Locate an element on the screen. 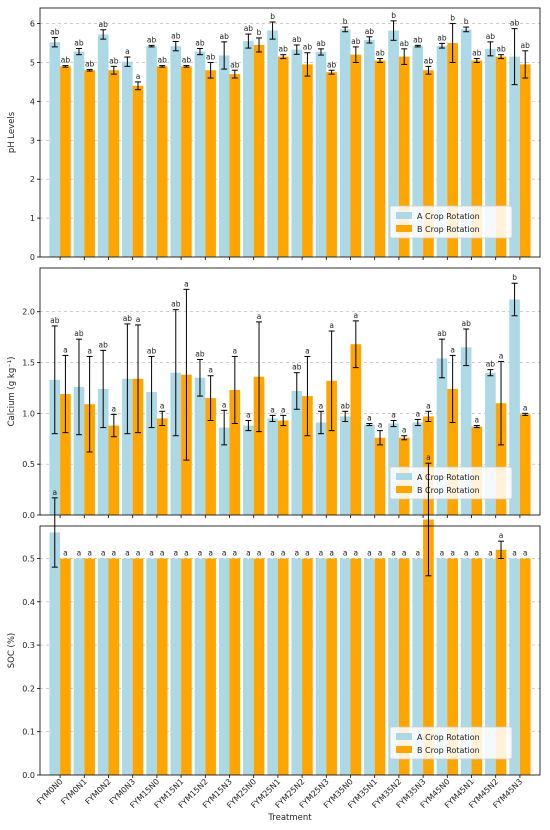  y-tick-label: 2.0 is located at coordinates (28, 312).